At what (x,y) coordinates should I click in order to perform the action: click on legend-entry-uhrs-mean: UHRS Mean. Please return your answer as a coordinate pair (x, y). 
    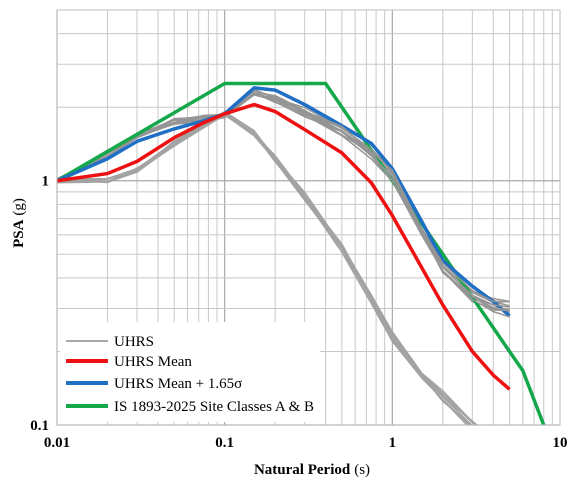
    Looking at the image, I should click on (129, 362).